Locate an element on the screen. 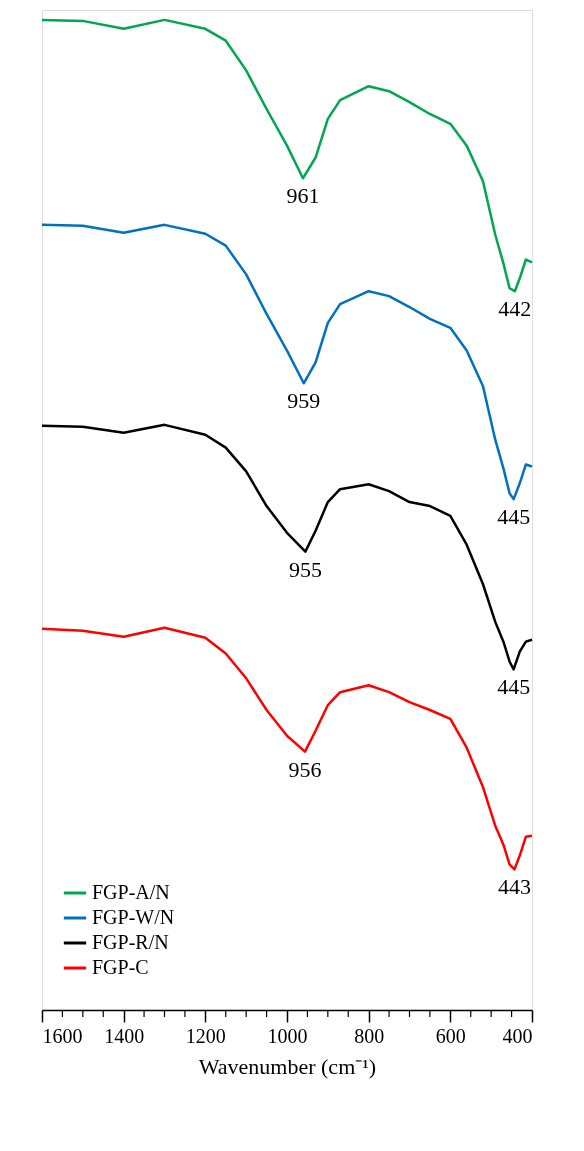  legend-label: FGP-C is located at coordinates (120, 967).